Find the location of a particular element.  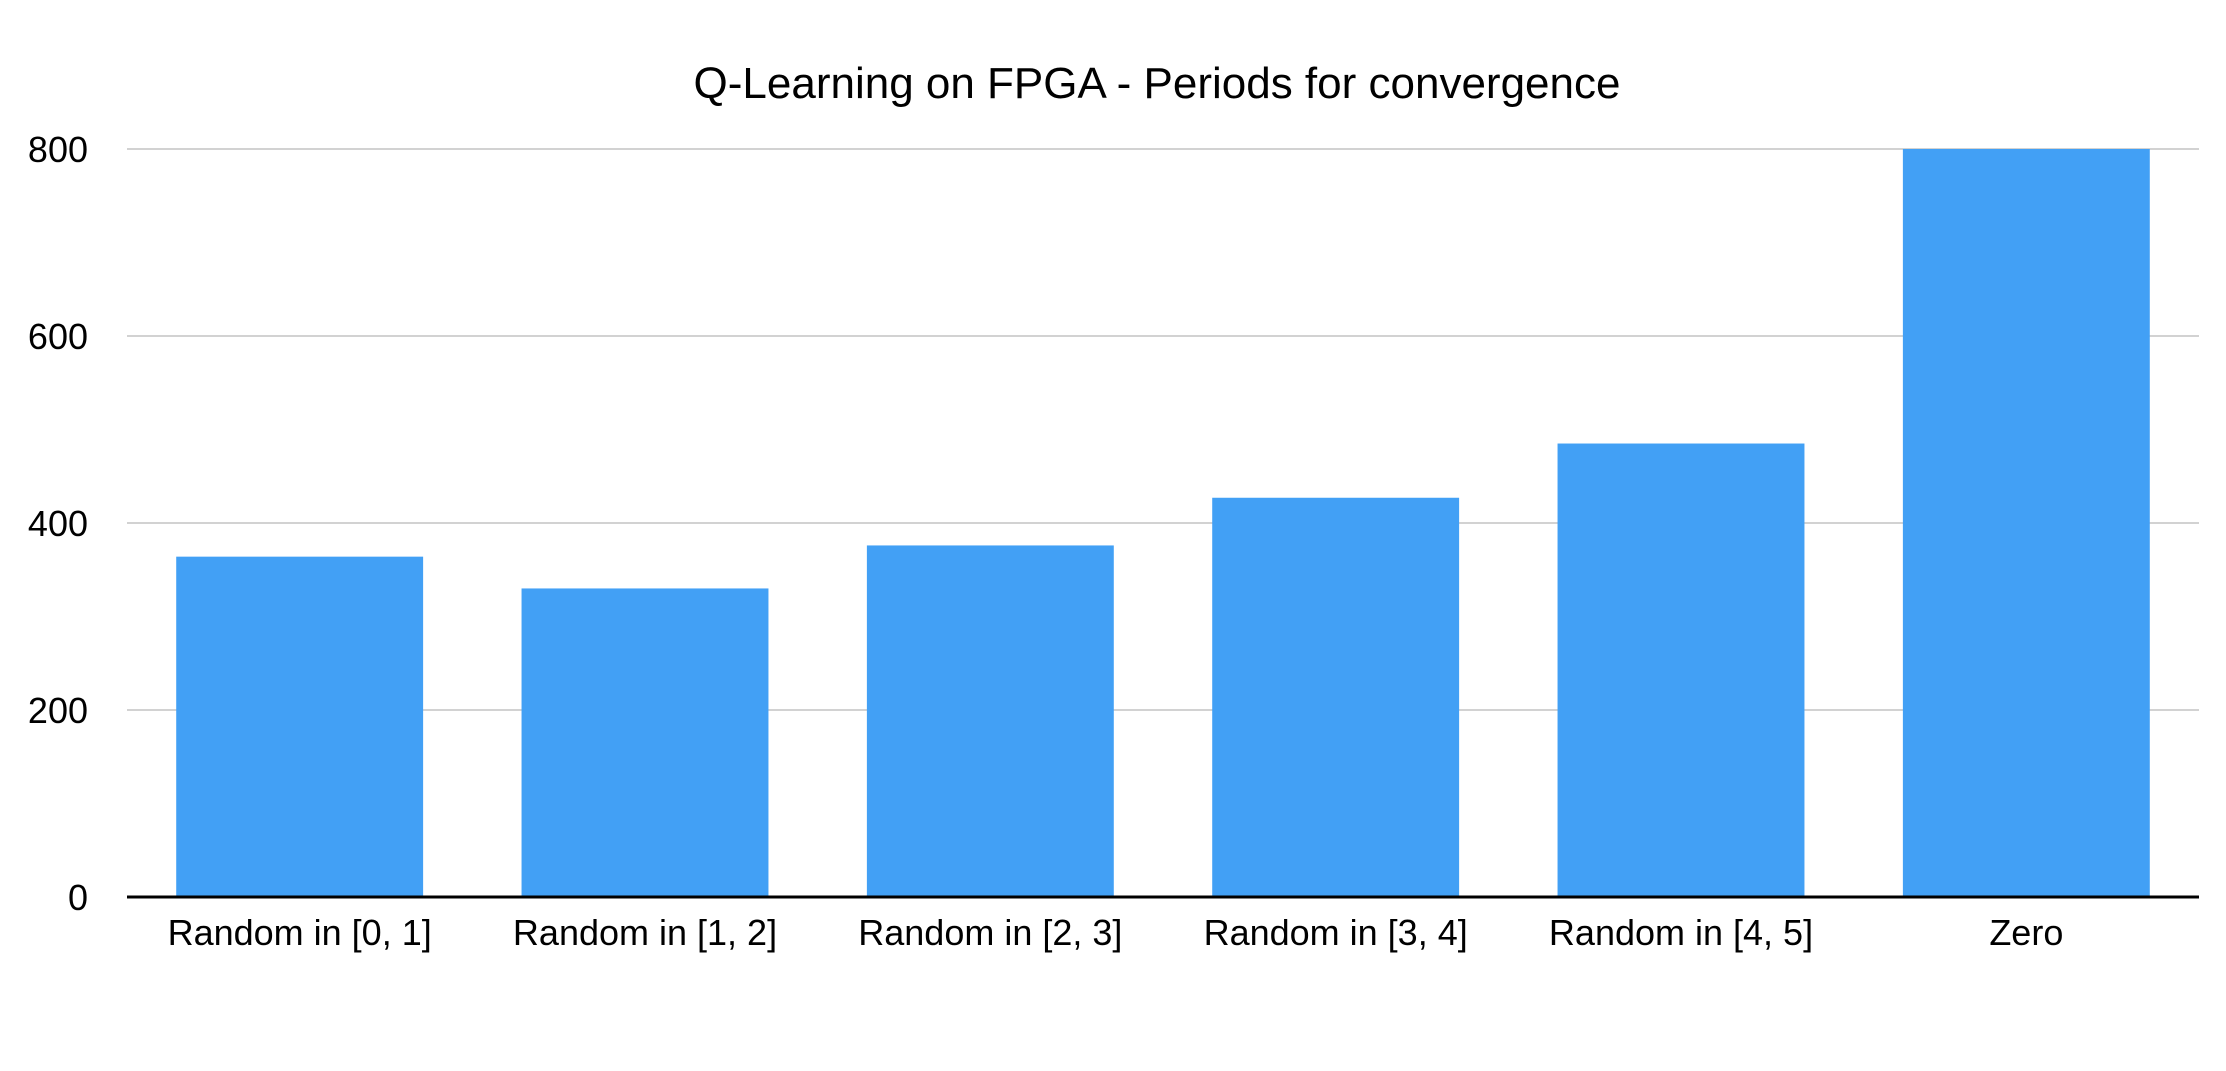

y-tick-label: 200 is located at coordinates (58, 710).